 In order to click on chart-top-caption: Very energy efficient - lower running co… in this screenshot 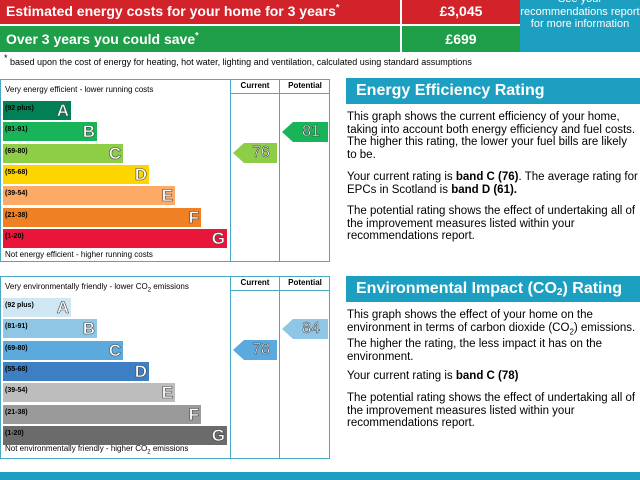, I will do `click(79, 89)`.